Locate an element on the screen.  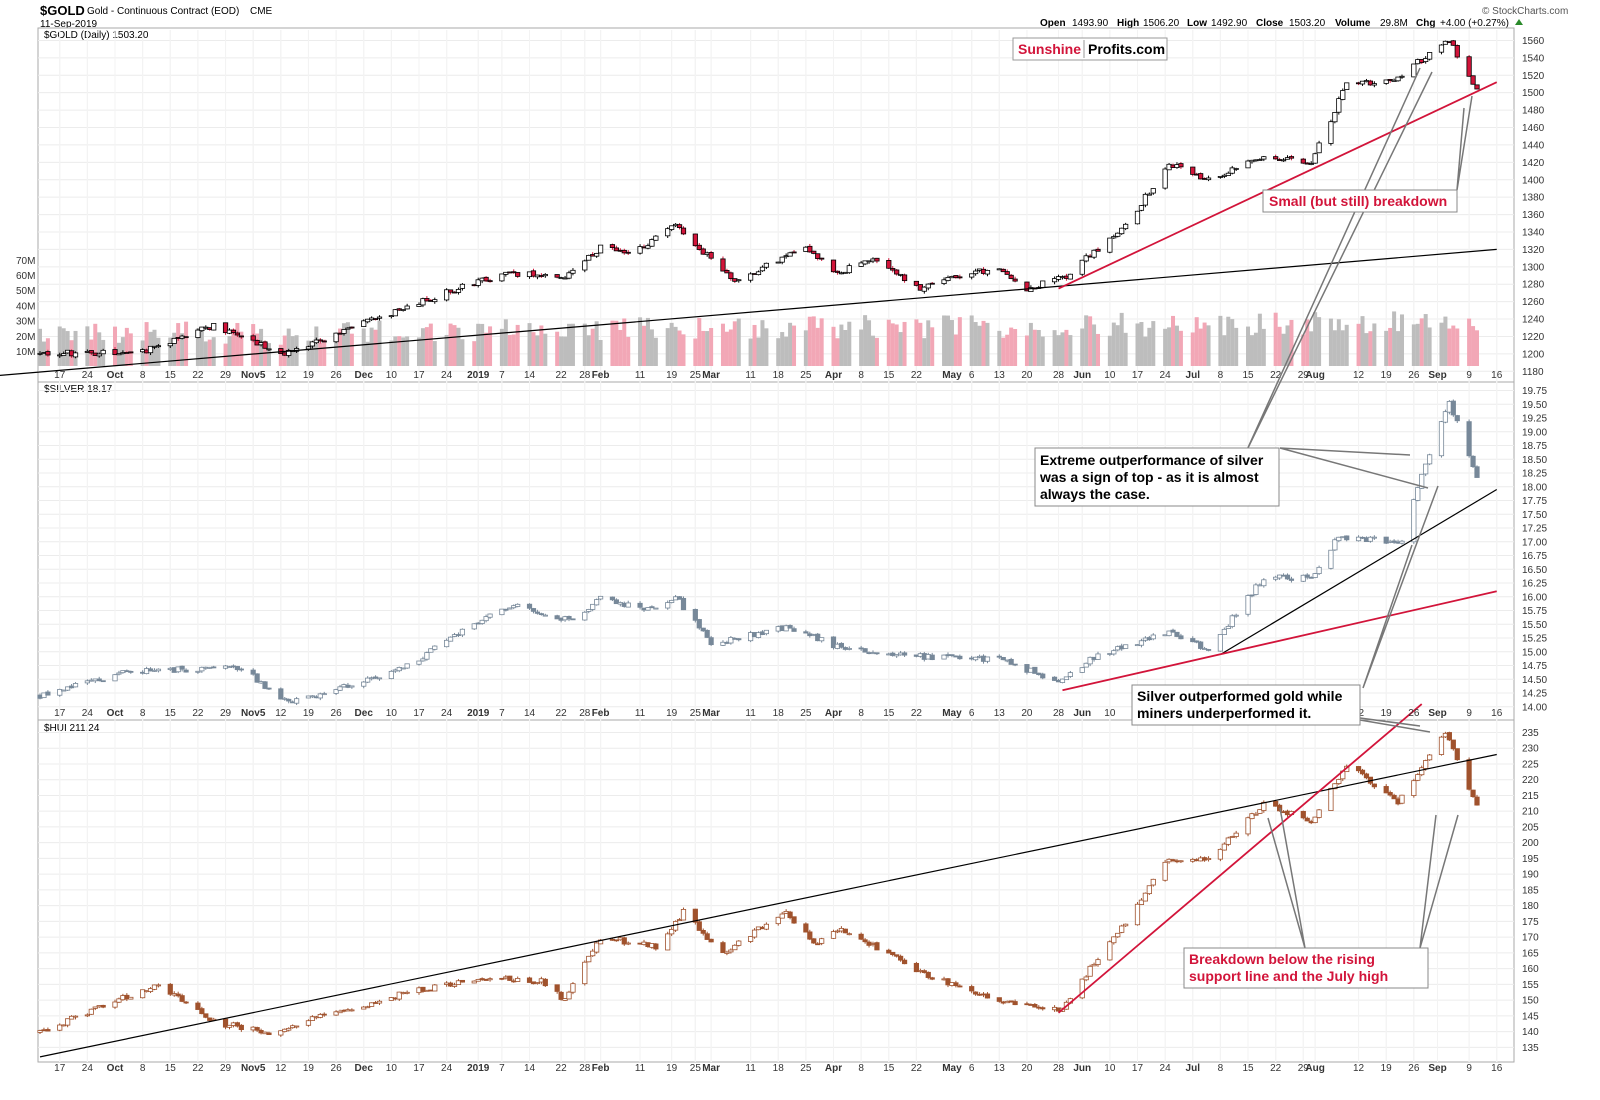
annotation-line-2: miners underperformed it. is located at coordinates (1224, 713).